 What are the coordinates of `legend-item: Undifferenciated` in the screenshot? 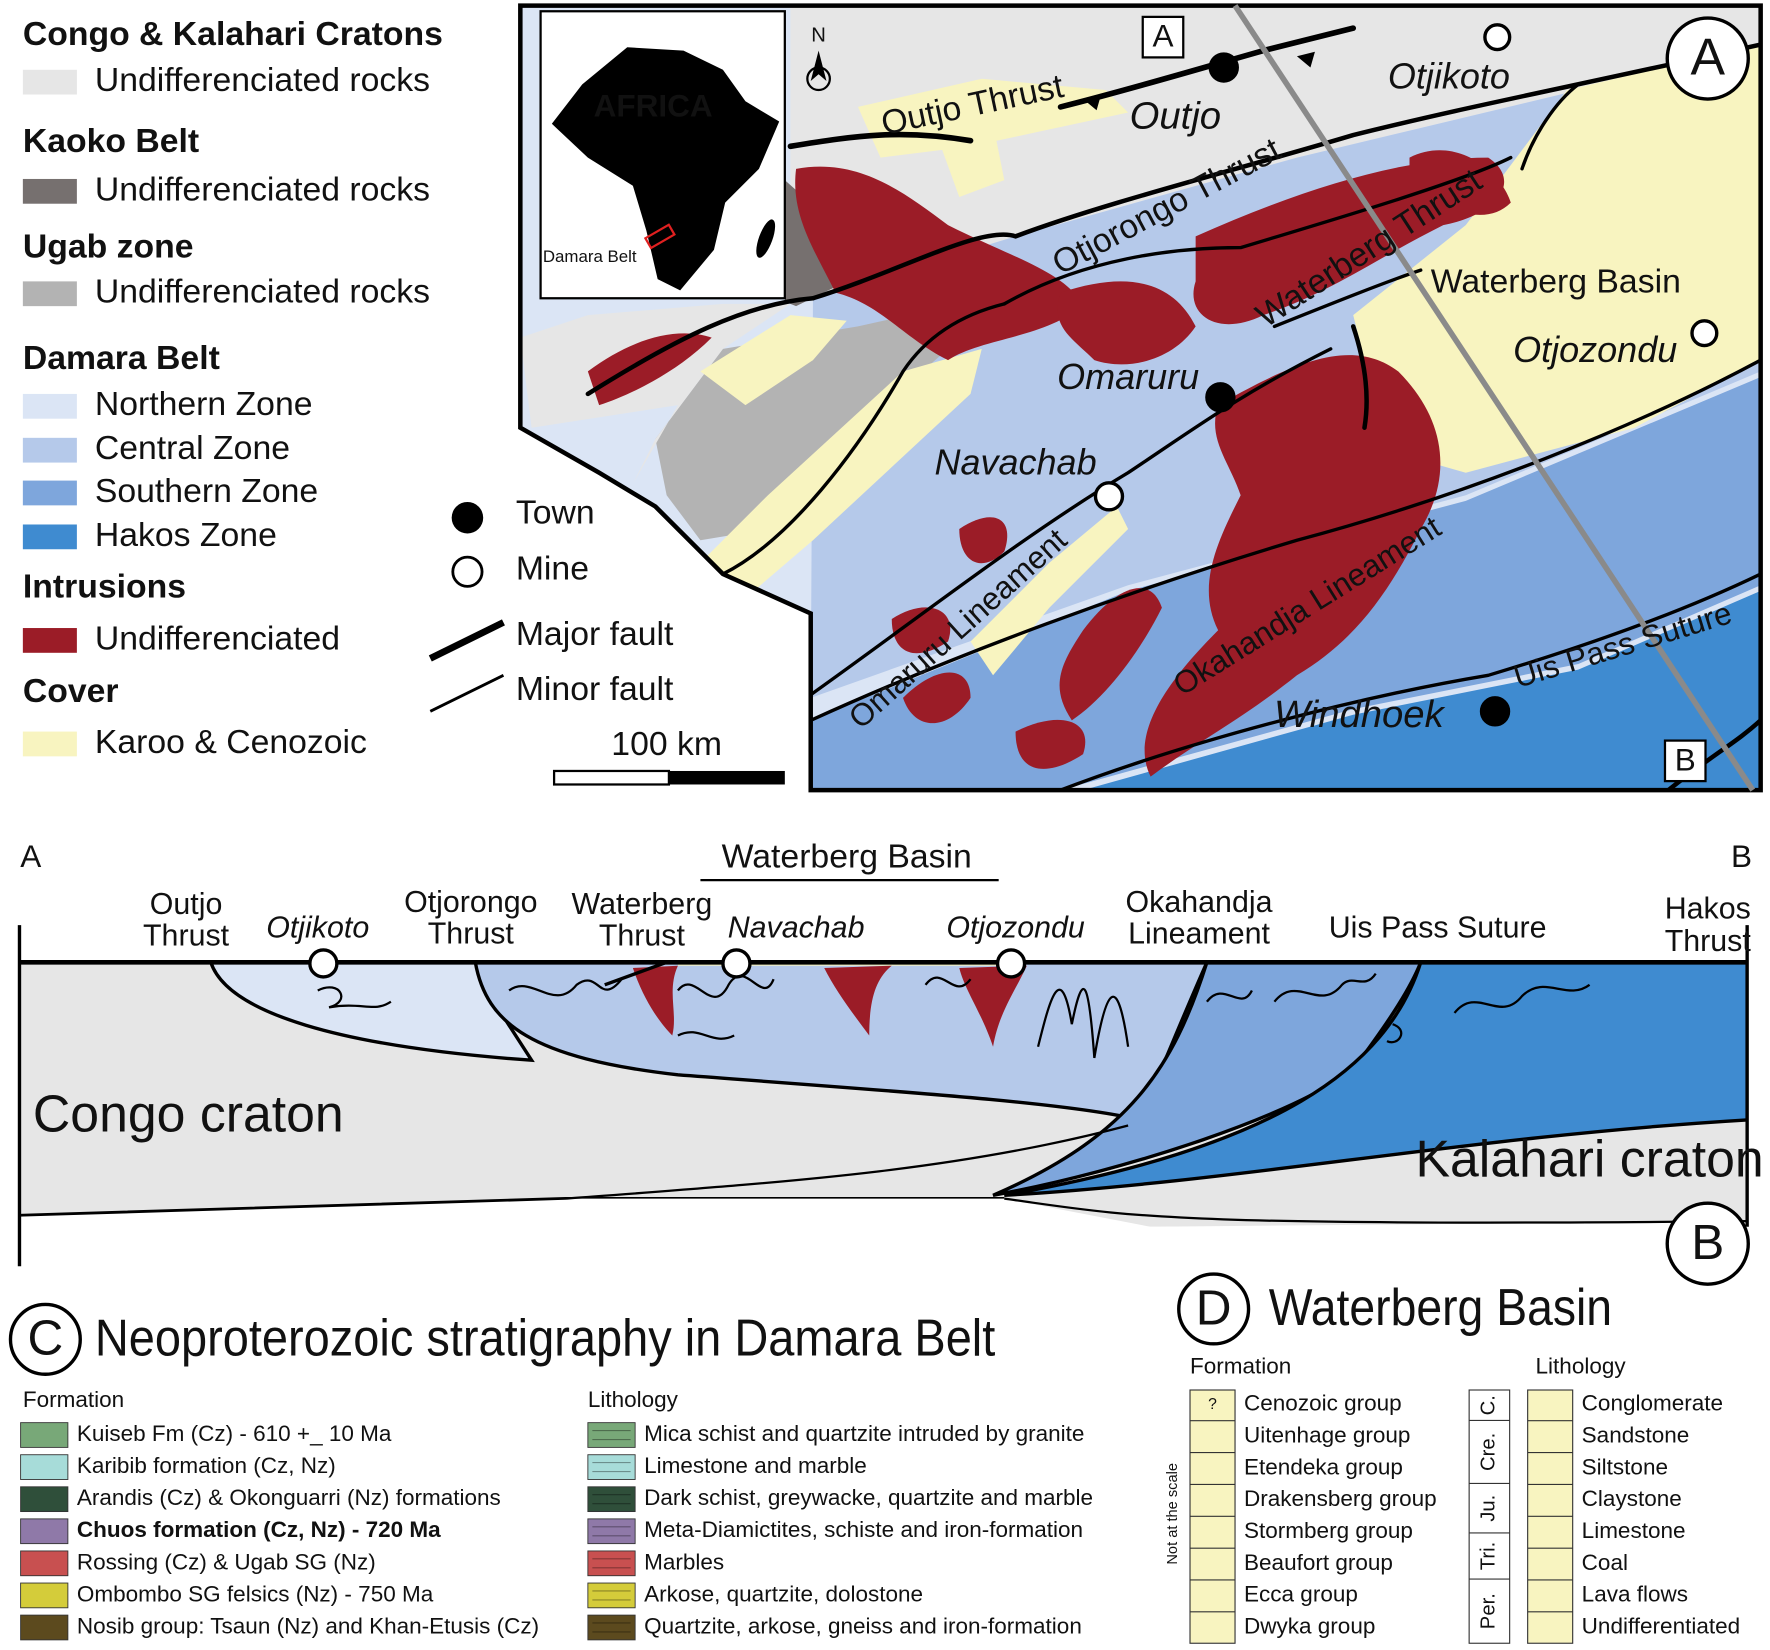 It's located at (217, 638).